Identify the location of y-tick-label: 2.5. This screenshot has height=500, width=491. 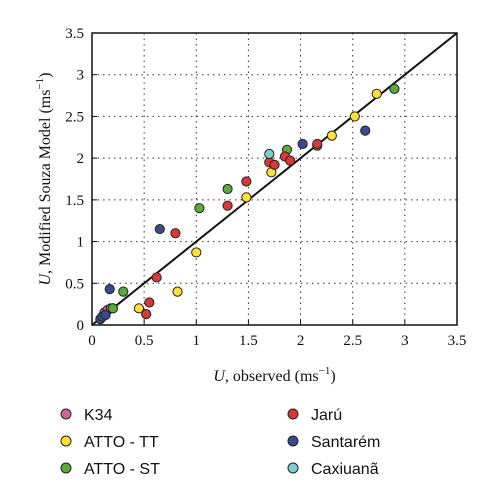
(74, 117).